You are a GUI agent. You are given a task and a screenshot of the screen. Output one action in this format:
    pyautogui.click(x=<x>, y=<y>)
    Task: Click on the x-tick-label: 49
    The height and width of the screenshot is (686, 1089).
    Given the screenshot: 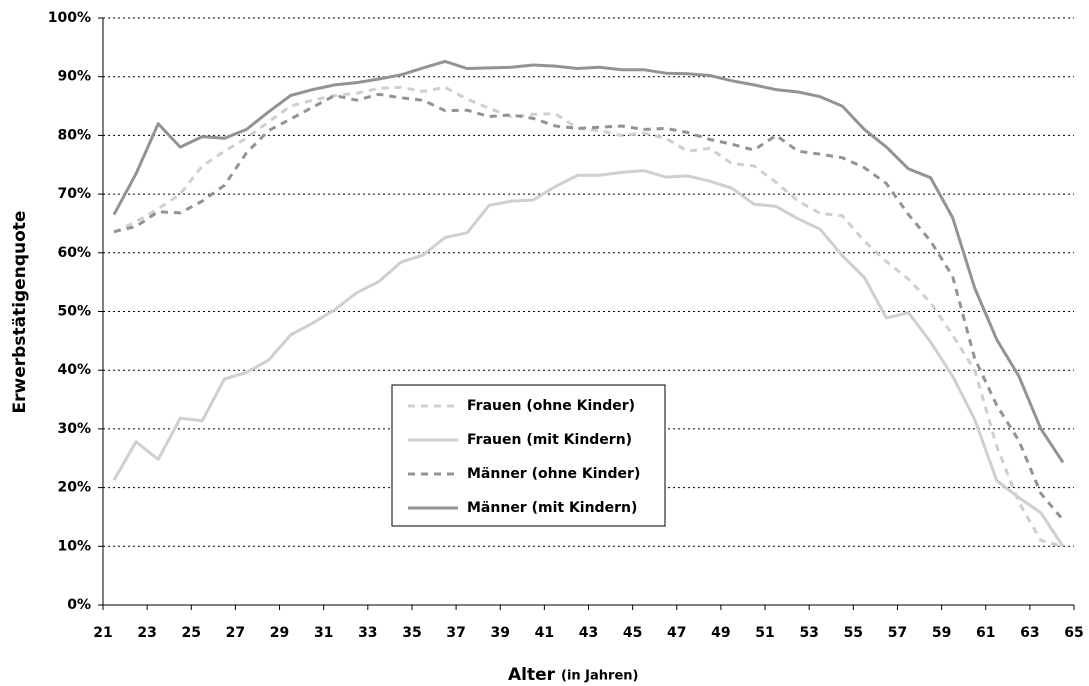 What is the action you would take?
    pyautogui.click(x=720, y=633)
    